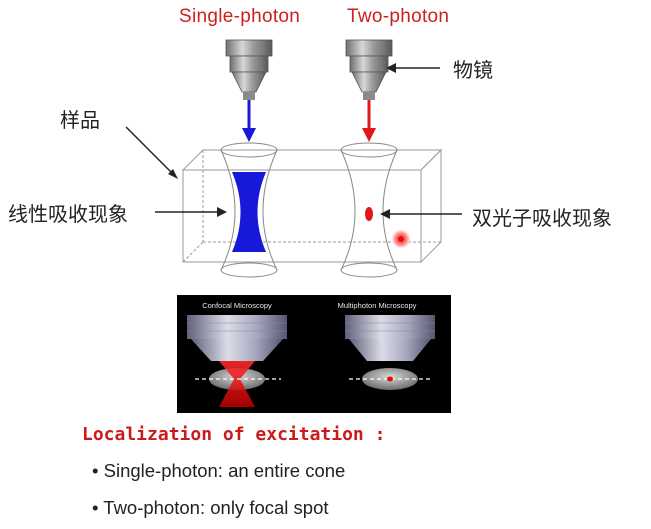 The width and height of the screenshot is (651, 529). I want to click on list-item: • Single-photon: an entire cone, so click(218, 471).